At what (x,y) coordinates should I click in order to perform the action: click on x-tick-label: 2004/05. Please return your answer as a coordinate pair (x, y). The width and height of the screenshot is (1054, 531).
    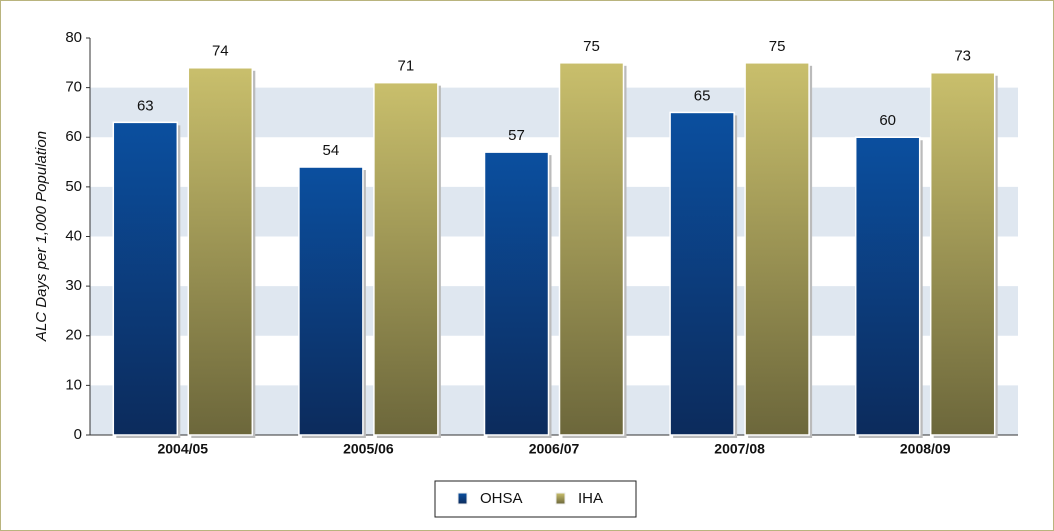
    Looking at the image, I should click on (182, 449).